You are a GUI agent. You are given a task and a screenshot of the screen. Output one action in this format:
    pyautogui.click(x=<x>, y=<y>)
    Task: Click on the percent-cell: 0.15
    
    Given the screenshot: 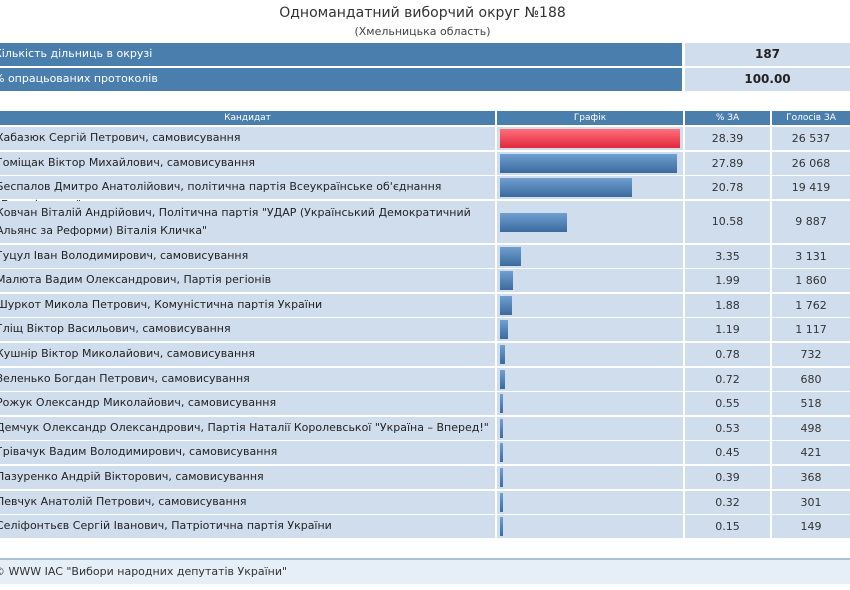 What is the action you would take?
    pyautogui.click(x=727, y=526)
    